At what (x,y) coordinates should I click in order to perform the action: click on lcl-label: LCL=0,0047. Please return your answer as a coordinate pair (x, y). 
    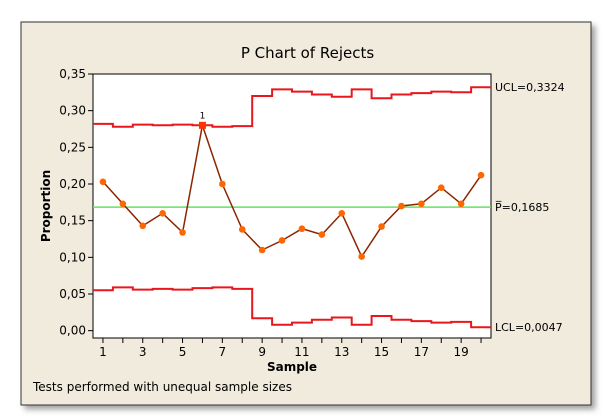
    Looking at the image, I should click on (529, 327).